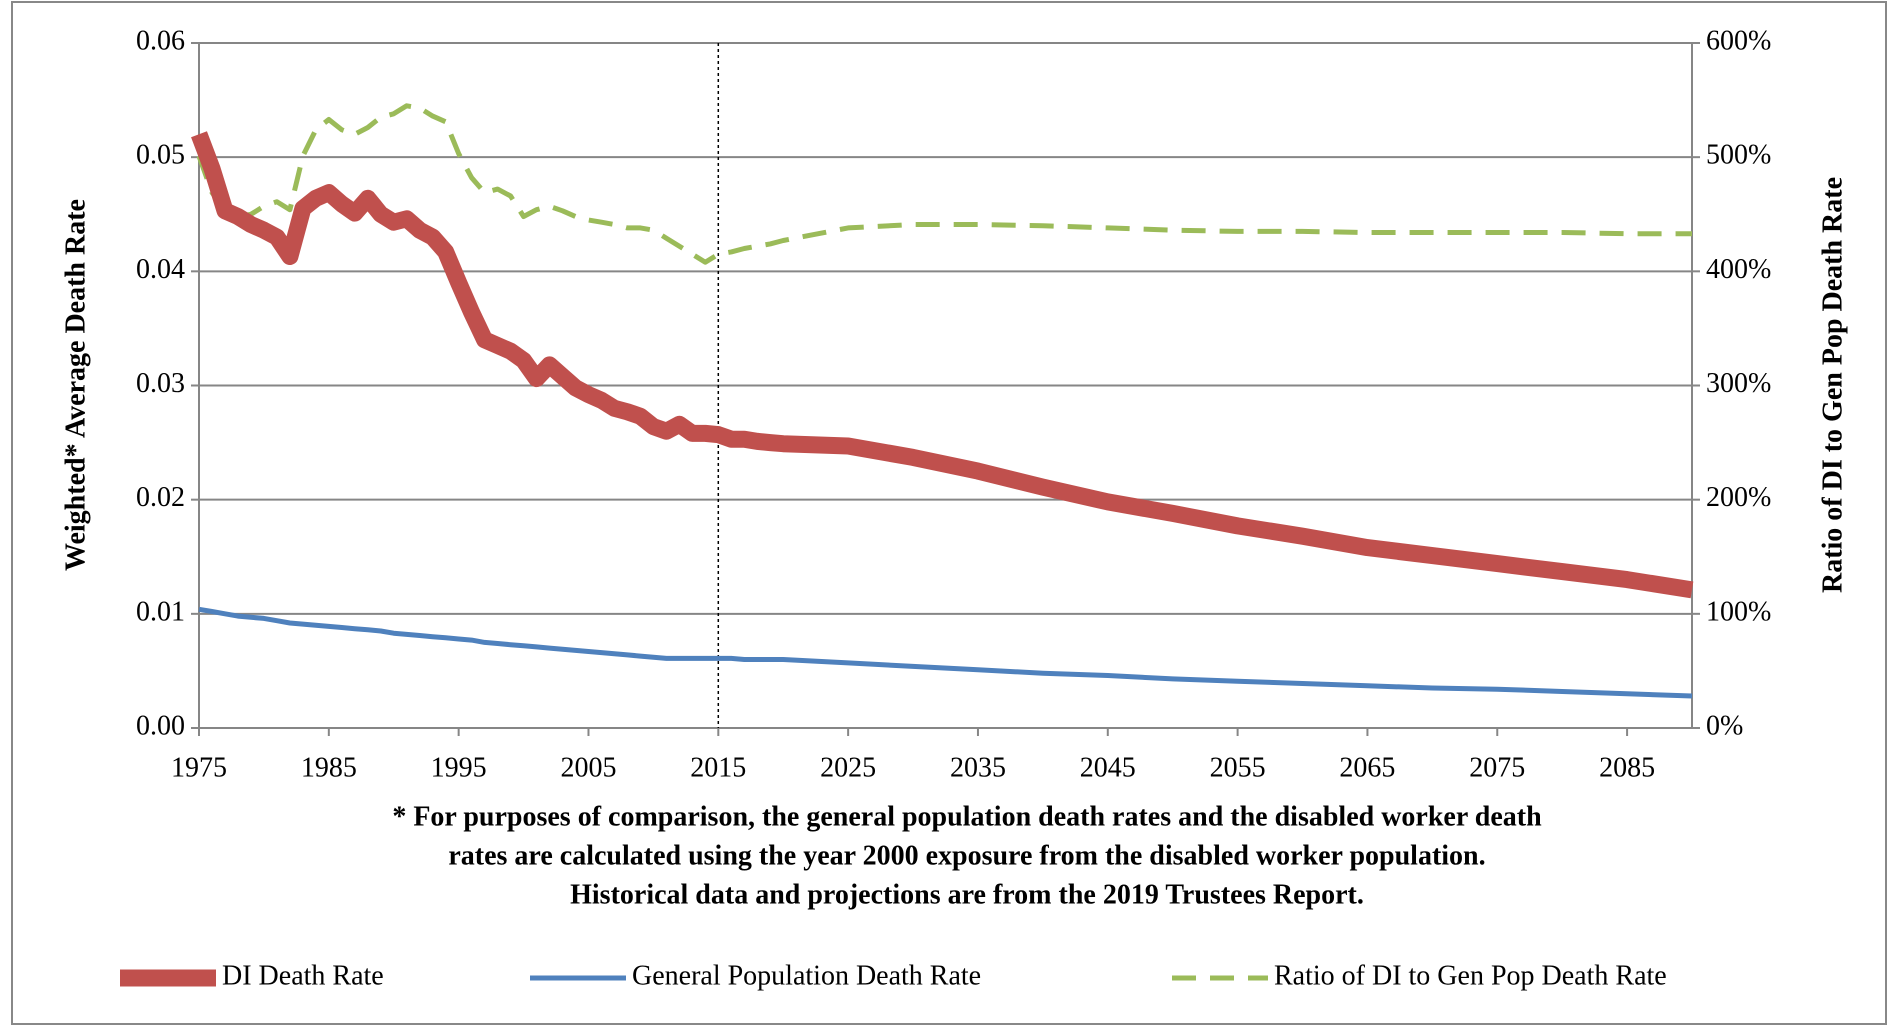  I want to click on x-tick-label: 2055, so click(1238, 767).